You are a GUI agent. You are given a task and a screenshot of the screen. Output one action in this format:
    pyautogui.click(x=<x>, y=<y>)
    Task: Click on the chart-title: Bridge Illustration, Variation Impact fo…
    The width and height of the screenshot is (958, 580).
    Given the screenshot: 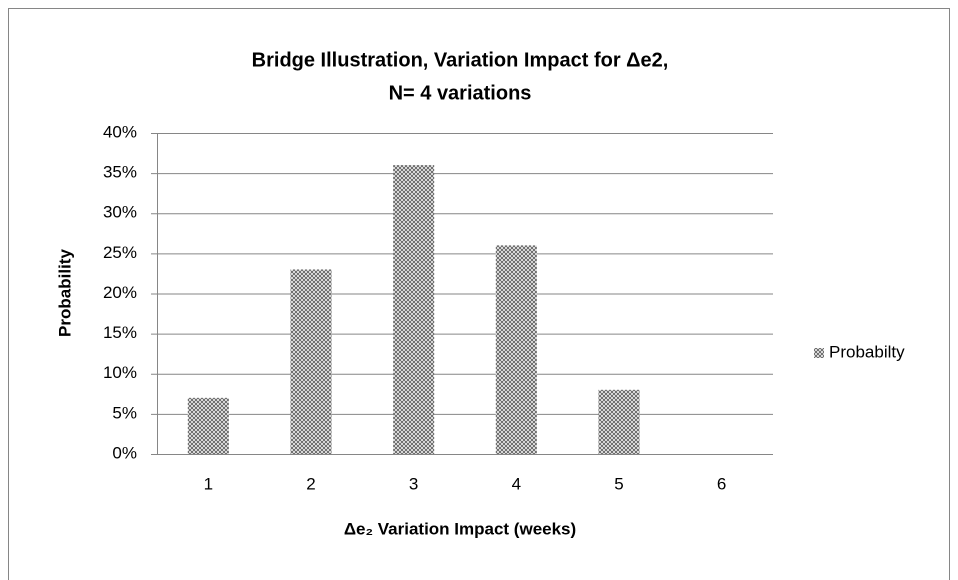 What is the action you would take?
    pyautogui.click(x=460, y=60)
    